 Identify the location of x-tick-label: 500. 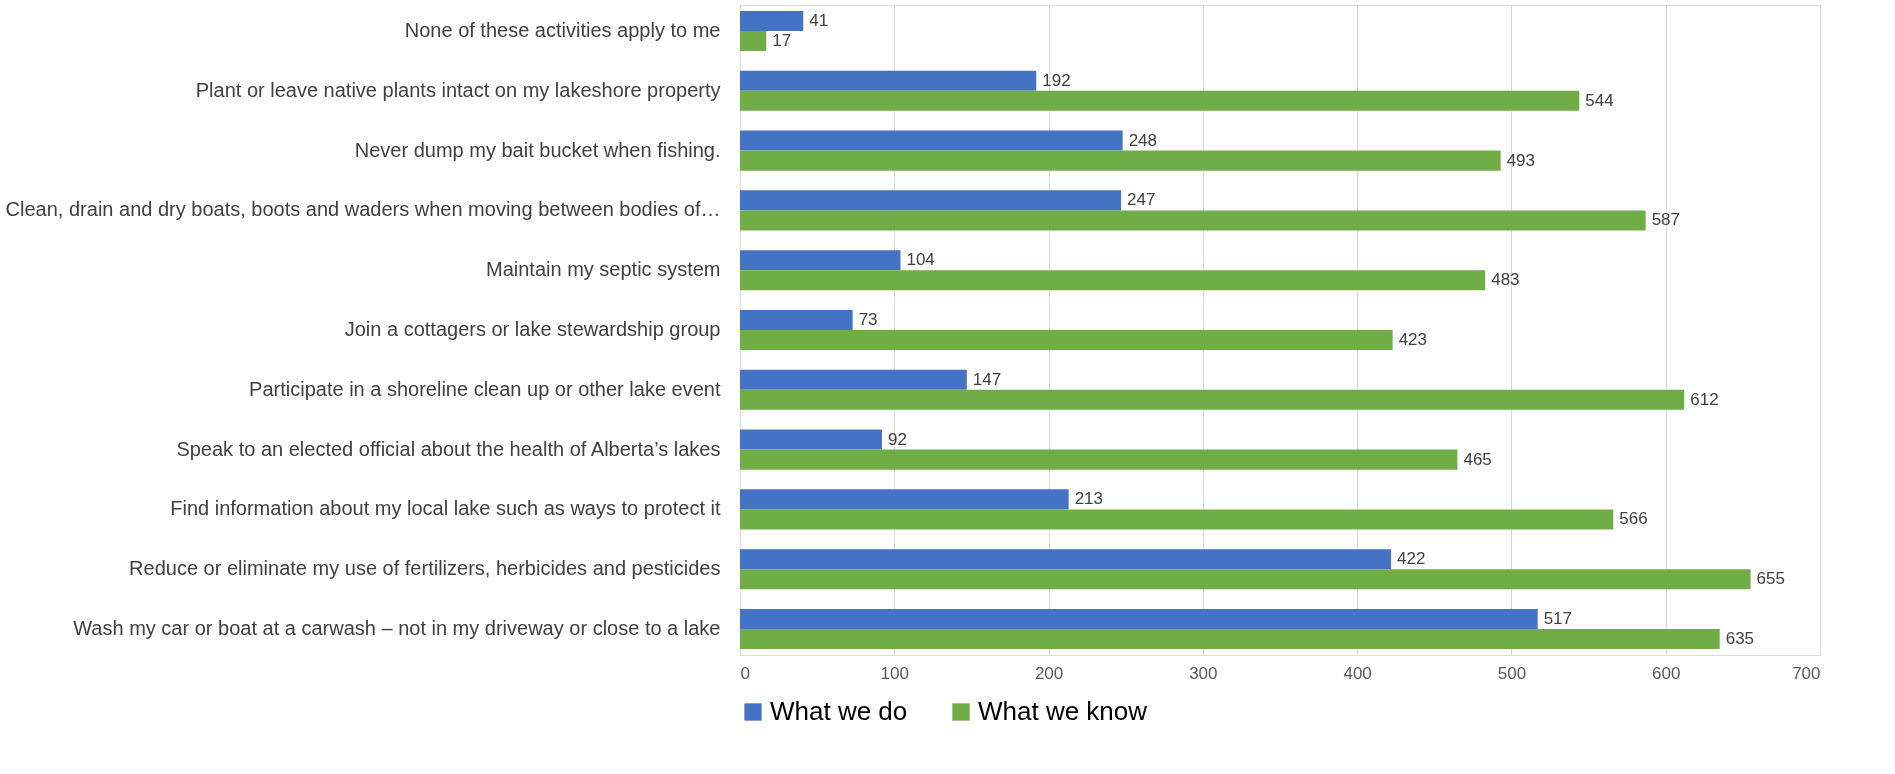
(1512, 673).